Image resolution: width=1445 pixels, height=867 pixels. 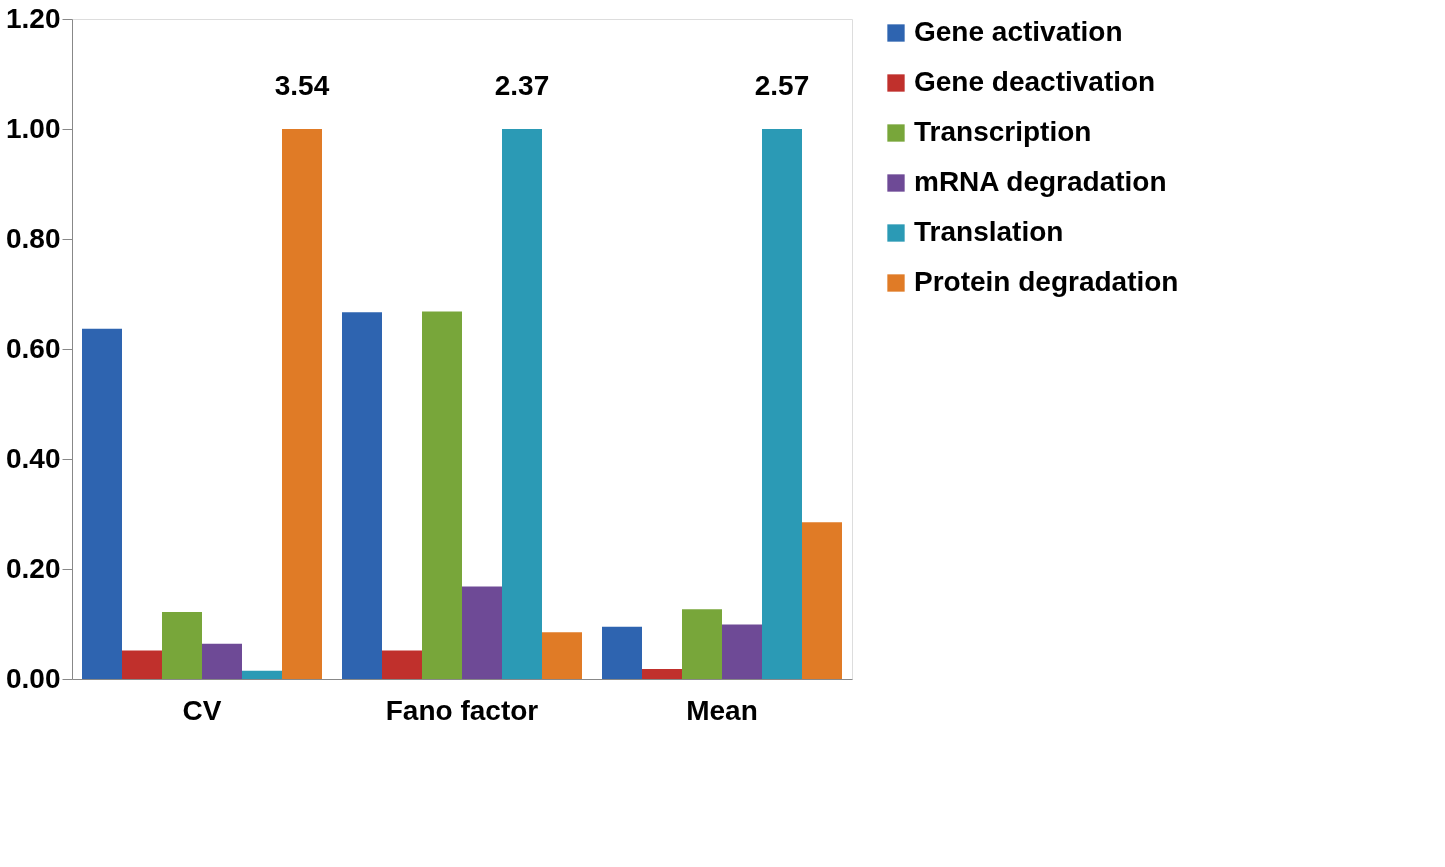 What do you see at coordinates (302, 85) in the screenshot?
I see `annotation: 3.54` at bounding box center [302, 85].